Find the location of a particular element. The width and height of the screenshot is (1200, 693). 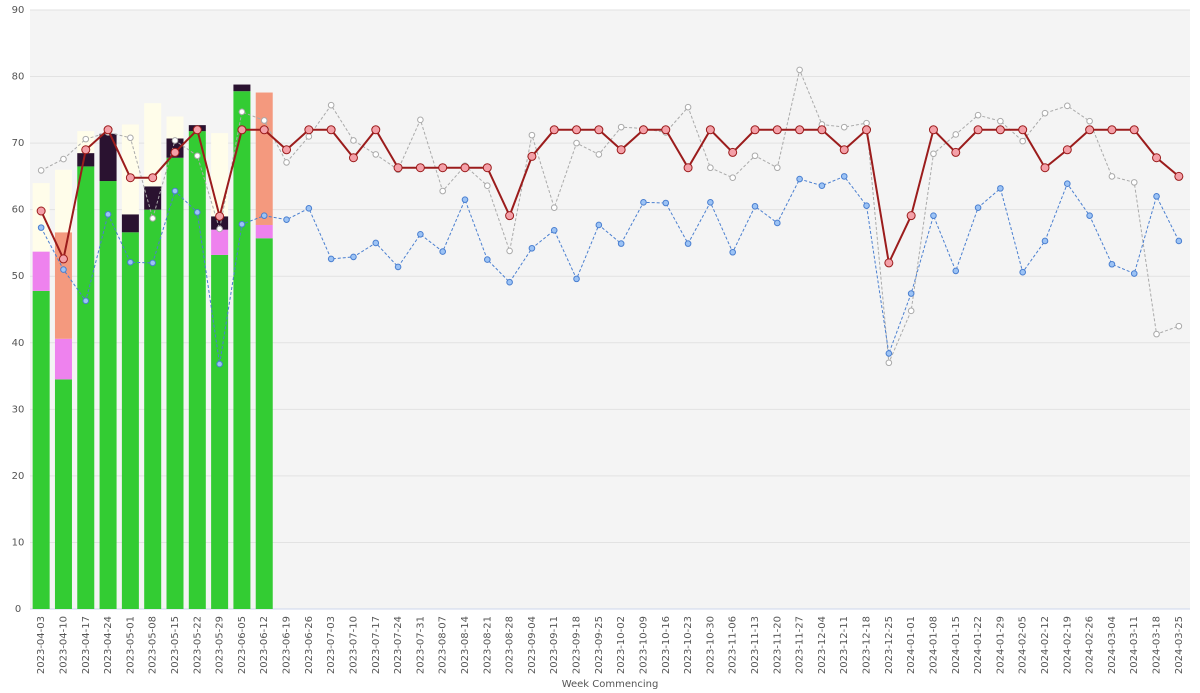

x-tick-label: 2024-02-19 is located at coordinates (1067, 645).